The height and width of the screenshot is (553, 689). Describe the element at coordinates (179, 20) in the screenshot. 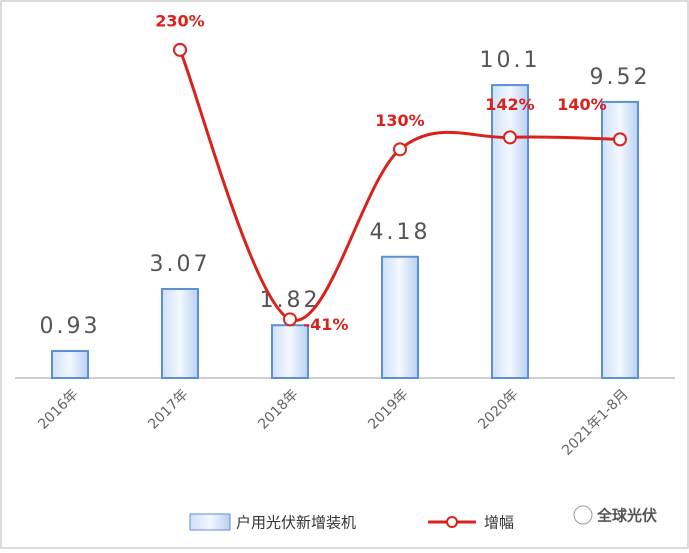

I see `data-label: 230%` at that location.